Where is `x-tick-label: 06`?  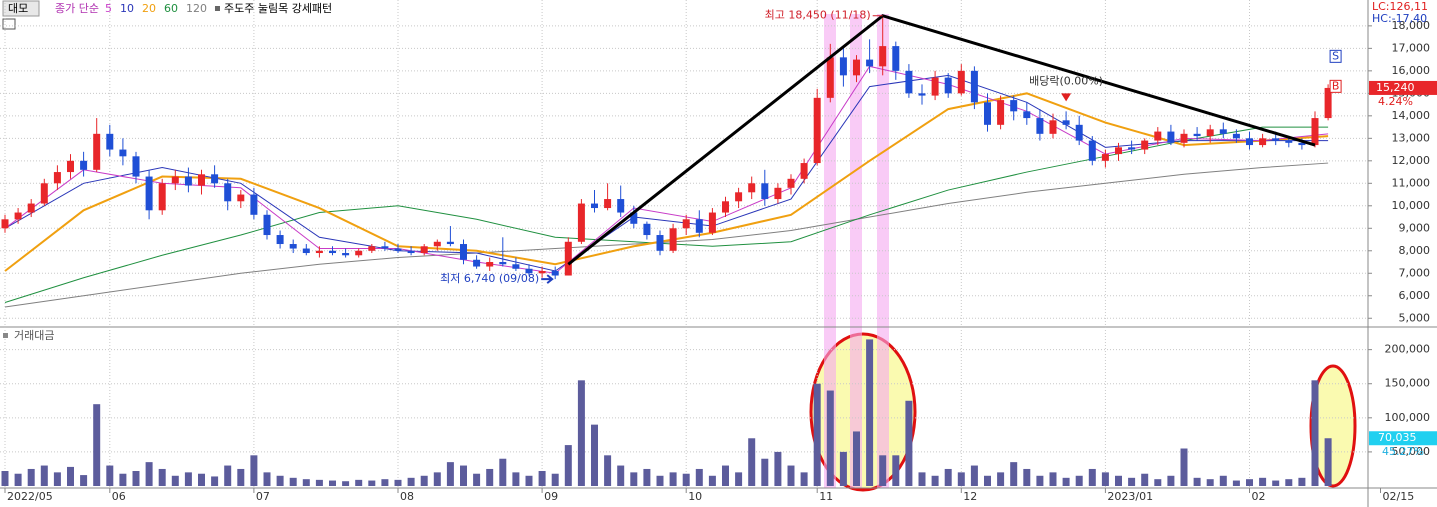 x-tick-label: 06 is located at coordinates (119, 496).